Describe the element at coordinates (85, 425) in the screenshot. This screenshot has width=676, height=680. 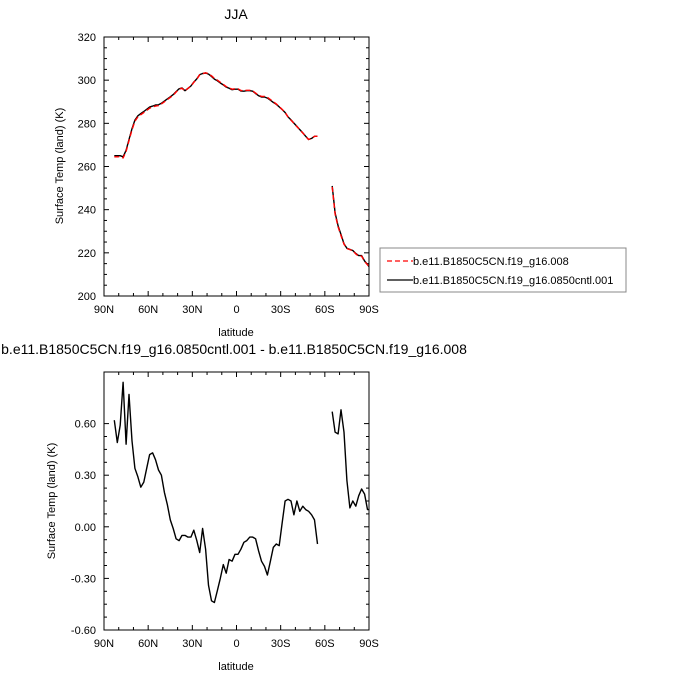
I see `bottom-y-tick-label: 0.60` at that location.